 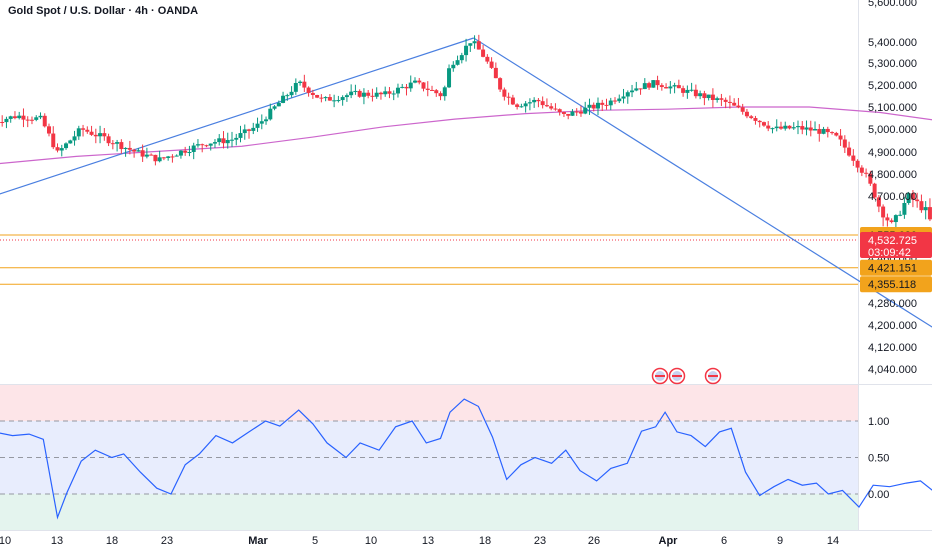 What do you see at coordinates (780, 541) in the screenshot?
I see `time-tick-label: 9` at bounding box center [780, 541].